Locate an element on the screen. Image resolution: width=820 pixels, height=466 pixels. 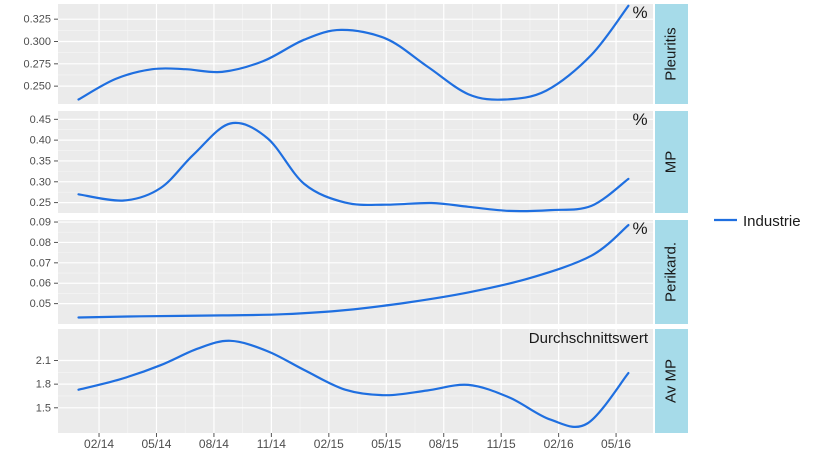
x-tick-label: 08/15 is located at coordinates (444, 444).